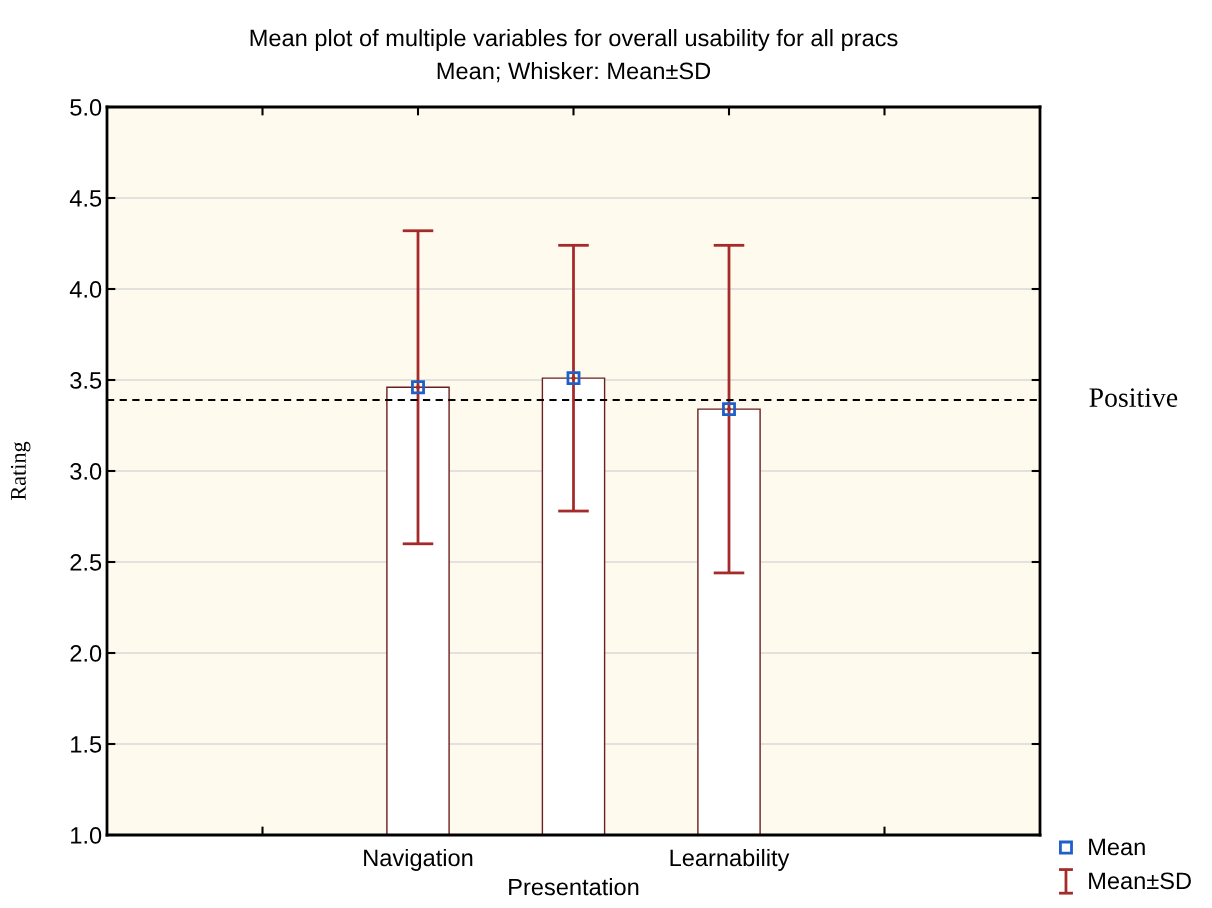 The height and width of the screenshot is (908, 1212). I want to click on y-tick-label: 4.5, so click(85, 198).